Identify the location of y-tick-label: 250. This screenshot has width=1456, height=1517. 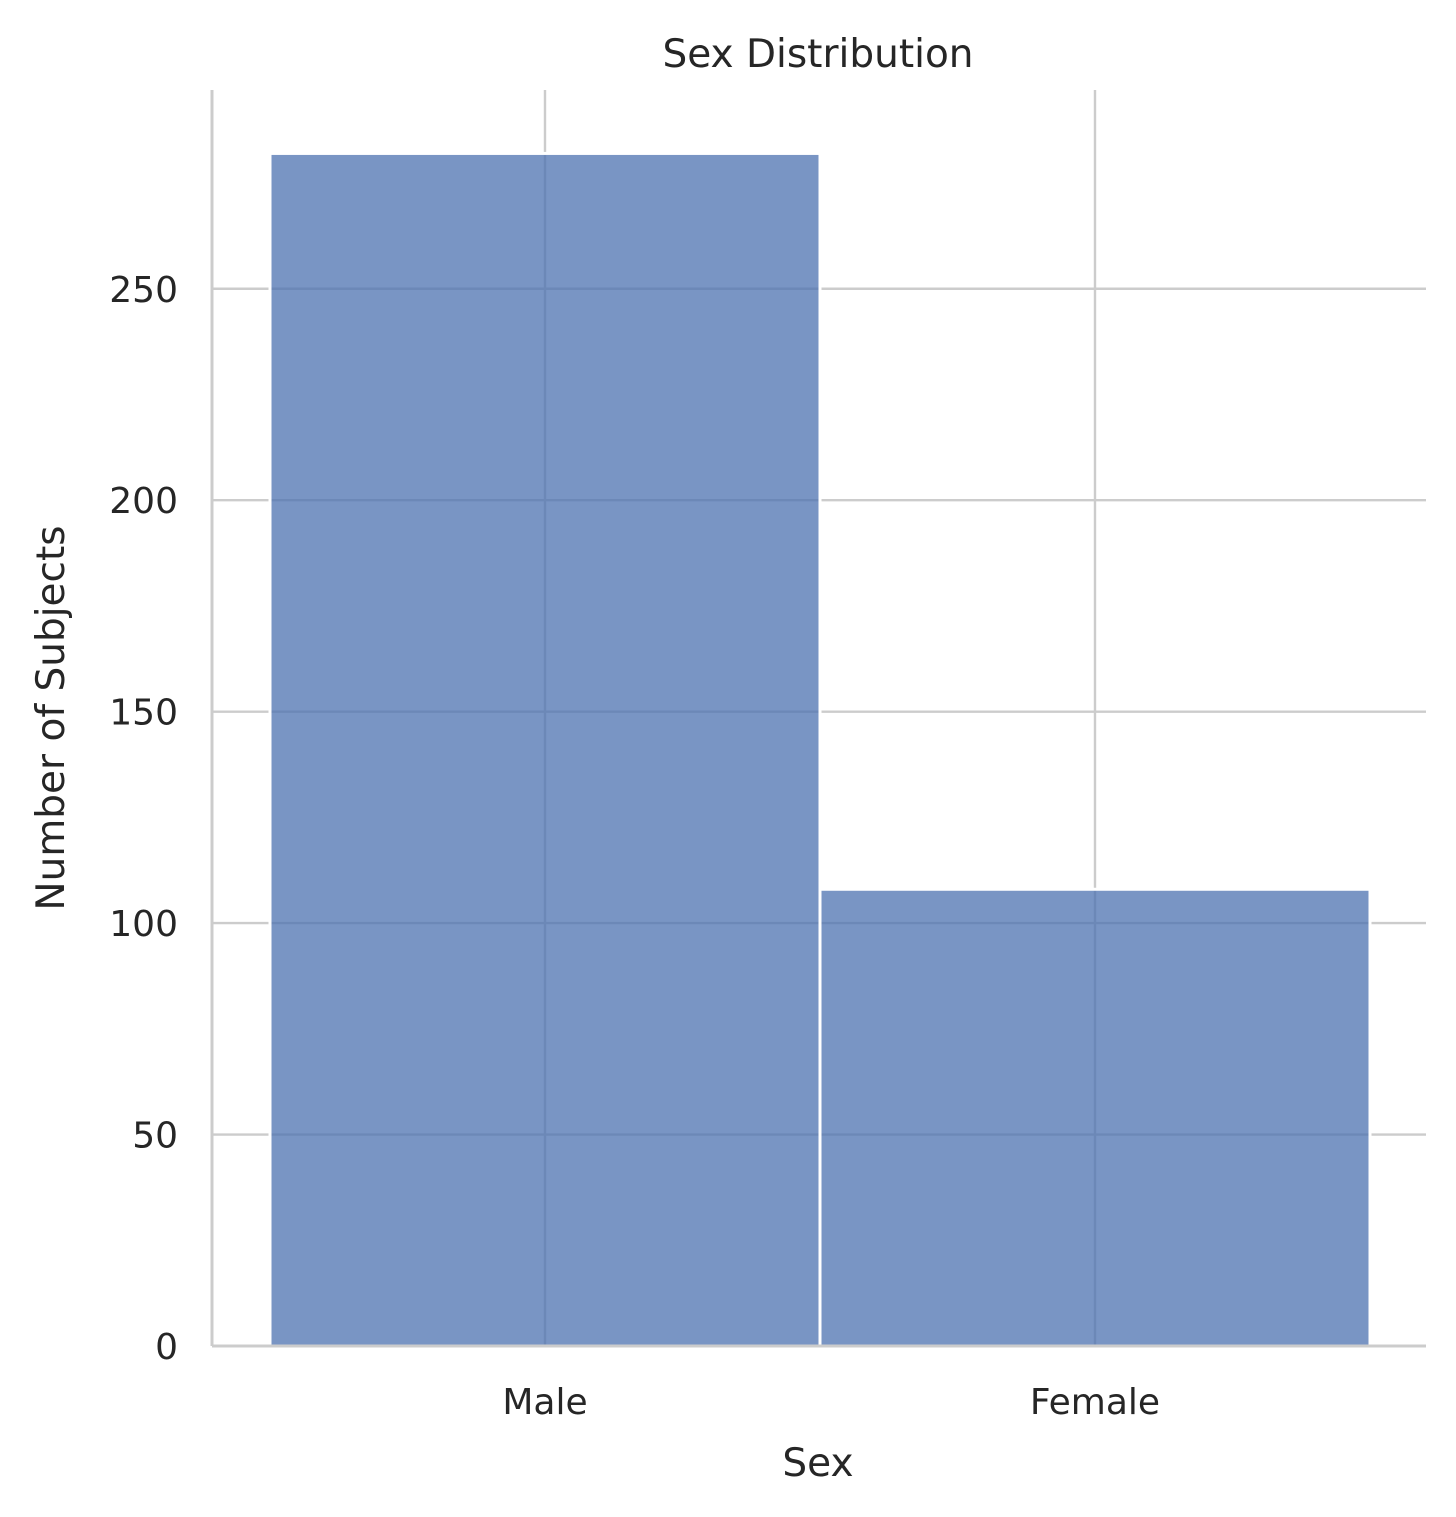
(143, 290).